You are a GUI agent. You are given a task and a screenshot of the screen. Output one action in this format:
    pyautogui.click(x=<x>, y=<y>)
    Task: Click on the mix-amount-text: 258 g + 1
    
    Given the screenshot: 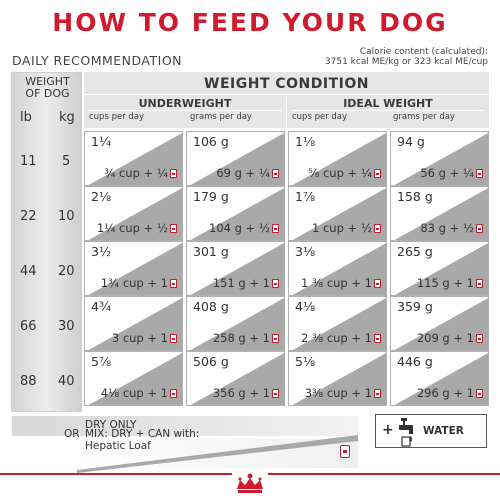 What is the action you would take?
    pyautogui.click(x=241, y=338)
    